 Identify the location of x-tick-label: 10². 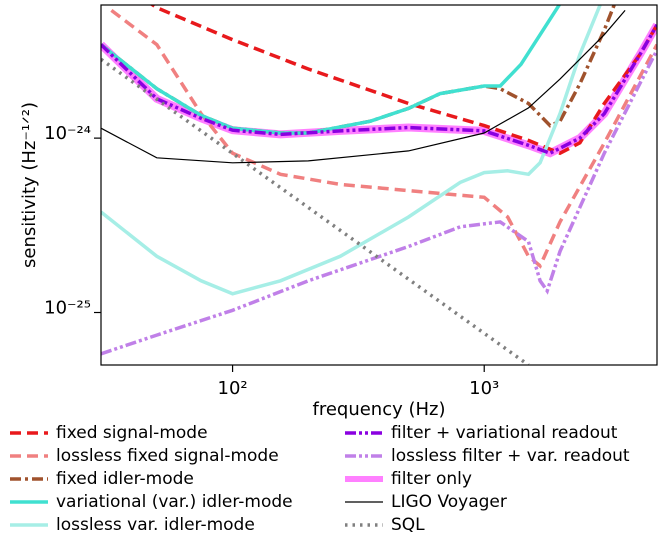
(233, 388).